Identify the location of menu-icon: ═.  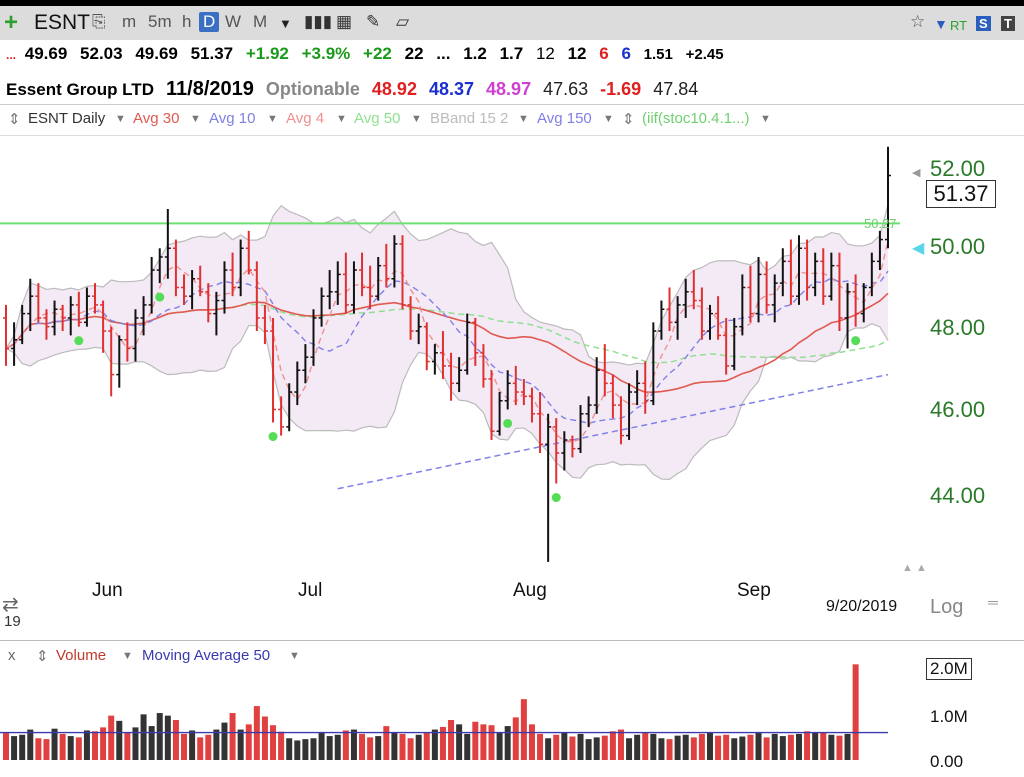
(993, 602).